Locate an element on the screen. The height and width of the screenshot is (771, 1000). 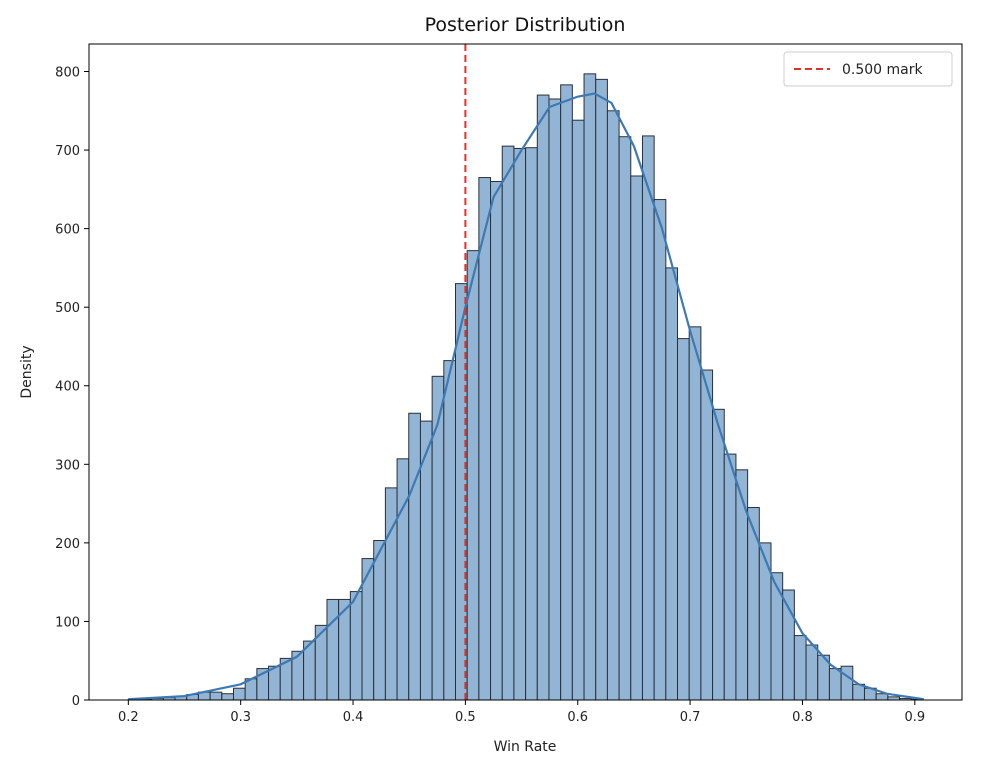
y-tick: 100 is located at coordinates (72, 622).